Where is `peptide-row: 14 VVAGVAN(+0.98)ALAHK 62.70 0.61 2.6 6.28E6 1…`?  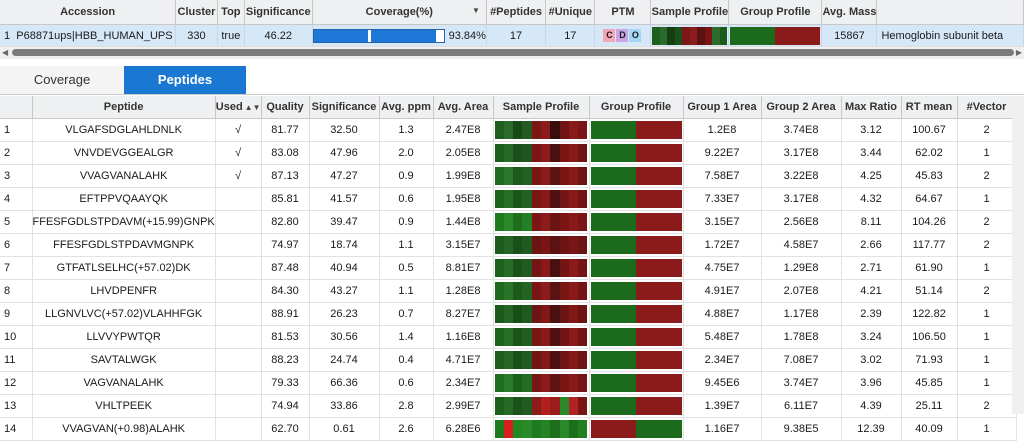
peptide-row: 14 VVAGVAN(+0.98)ALAHK 62.70 0.61 2.6 6.28E6 1… is located at coordinates (508, 429).